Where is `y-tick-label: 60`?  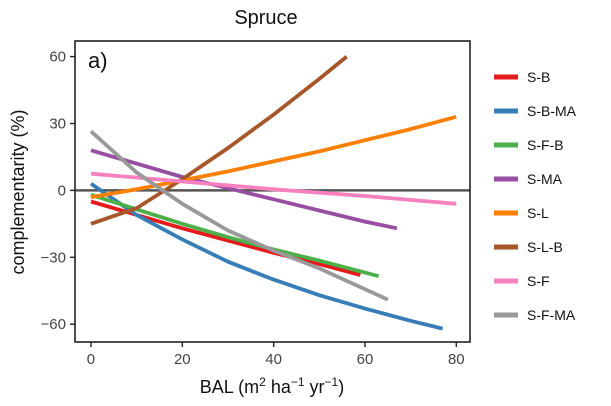
y-tick-label: 60 is located at coordinates (57, 57).